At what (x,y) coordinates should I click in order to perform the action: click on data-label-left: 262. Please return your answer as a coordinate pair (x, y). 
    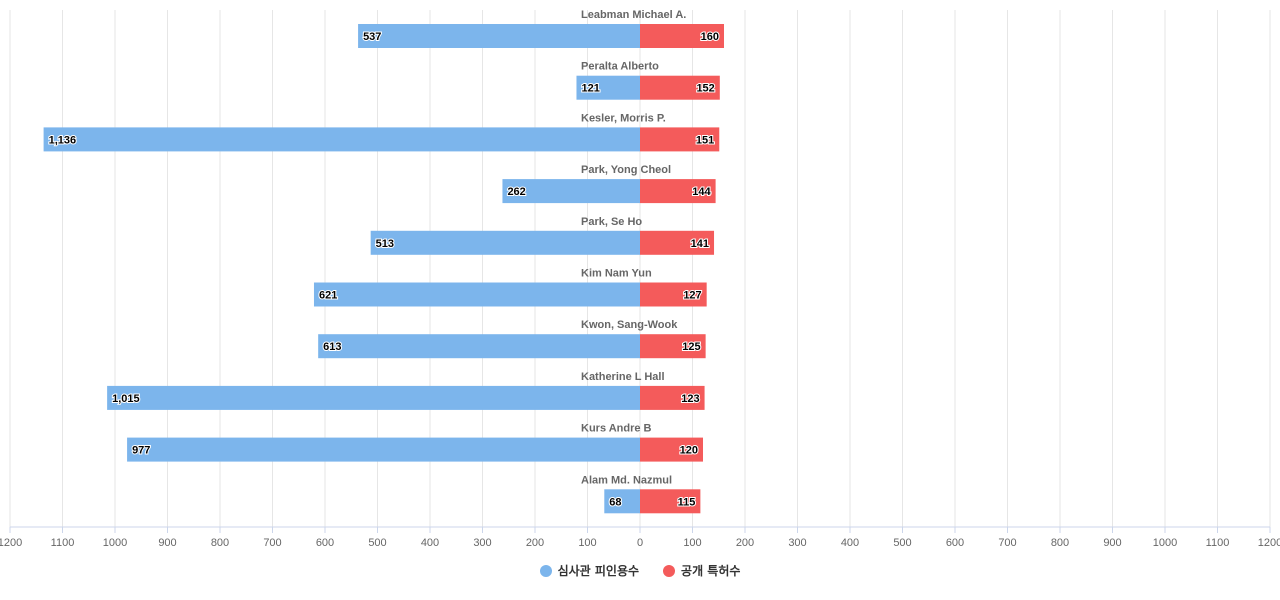
    Looking at the image, I should click on (516, 192).